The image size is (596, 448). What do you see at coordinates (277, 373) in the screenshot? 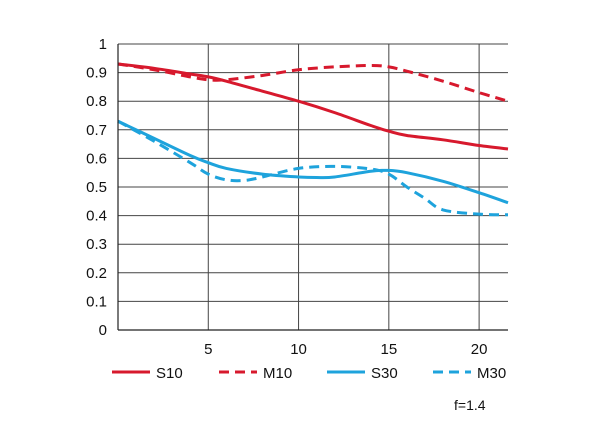
I see `legend-label-m10: M10` at bounding box center [277, 373].